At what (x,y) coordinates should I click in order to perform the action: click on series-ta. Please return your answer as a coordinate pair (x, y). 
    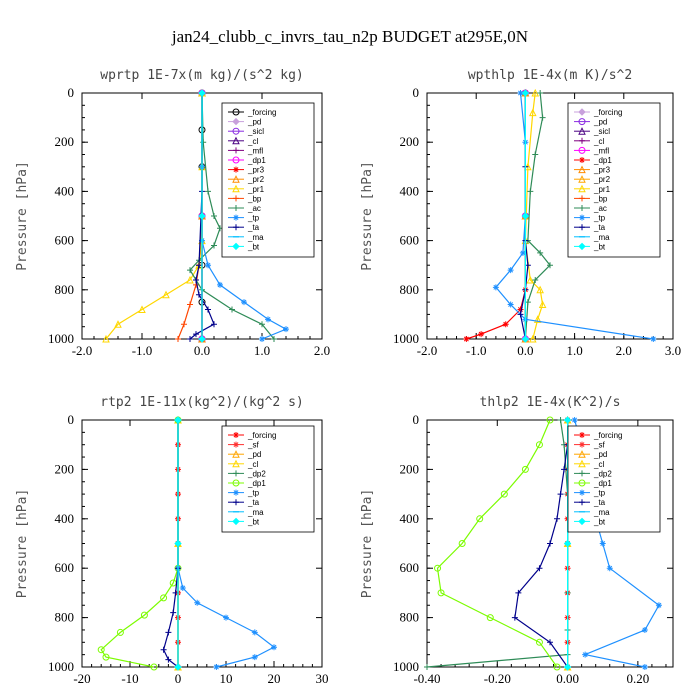
    Looking at the image, I should click on (541, 543).